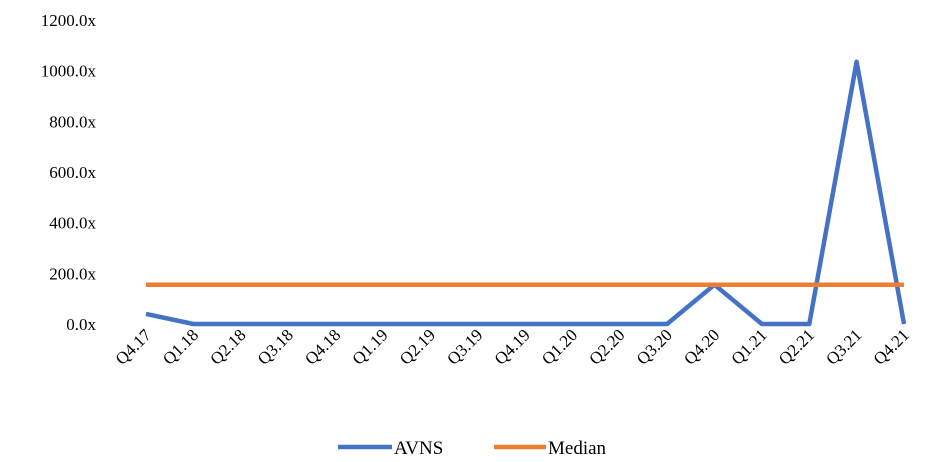 This screenshot has width=930, height=462. What do you see at coordinates (72, 121) in the screenshot?
I see `y-tick-label: 800.0x` at bounding box center [72, 121].